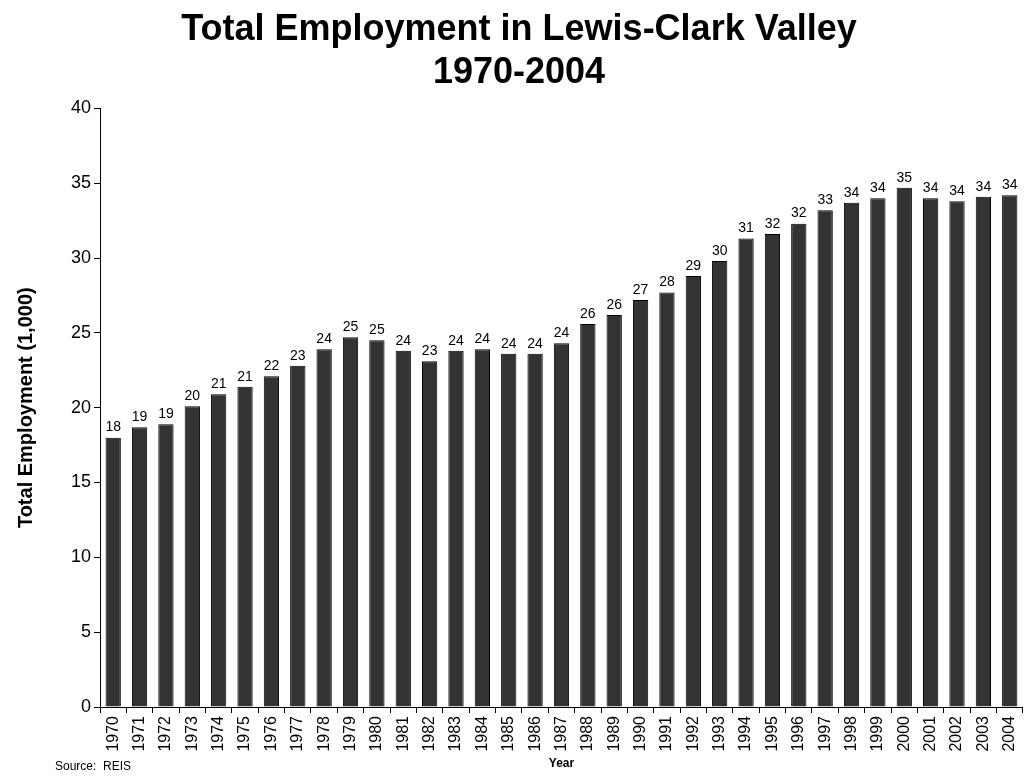  What do you see at coordinates (1009, 733) in the screenshot?
I see `x-tick-label: 2004` at bounding box center [1009, 733].